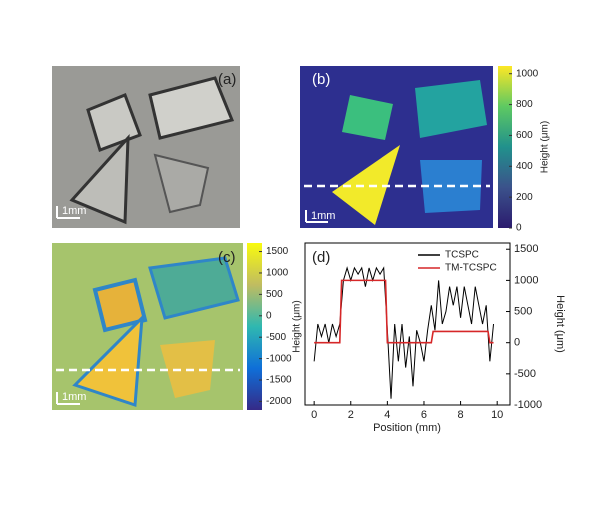 Image resolution: width=600 pixels, height=505 pixels. Describe the element at coordinates (471, 268) in the screenshot. I see `legend-label: TM-TCSPC` at that location.